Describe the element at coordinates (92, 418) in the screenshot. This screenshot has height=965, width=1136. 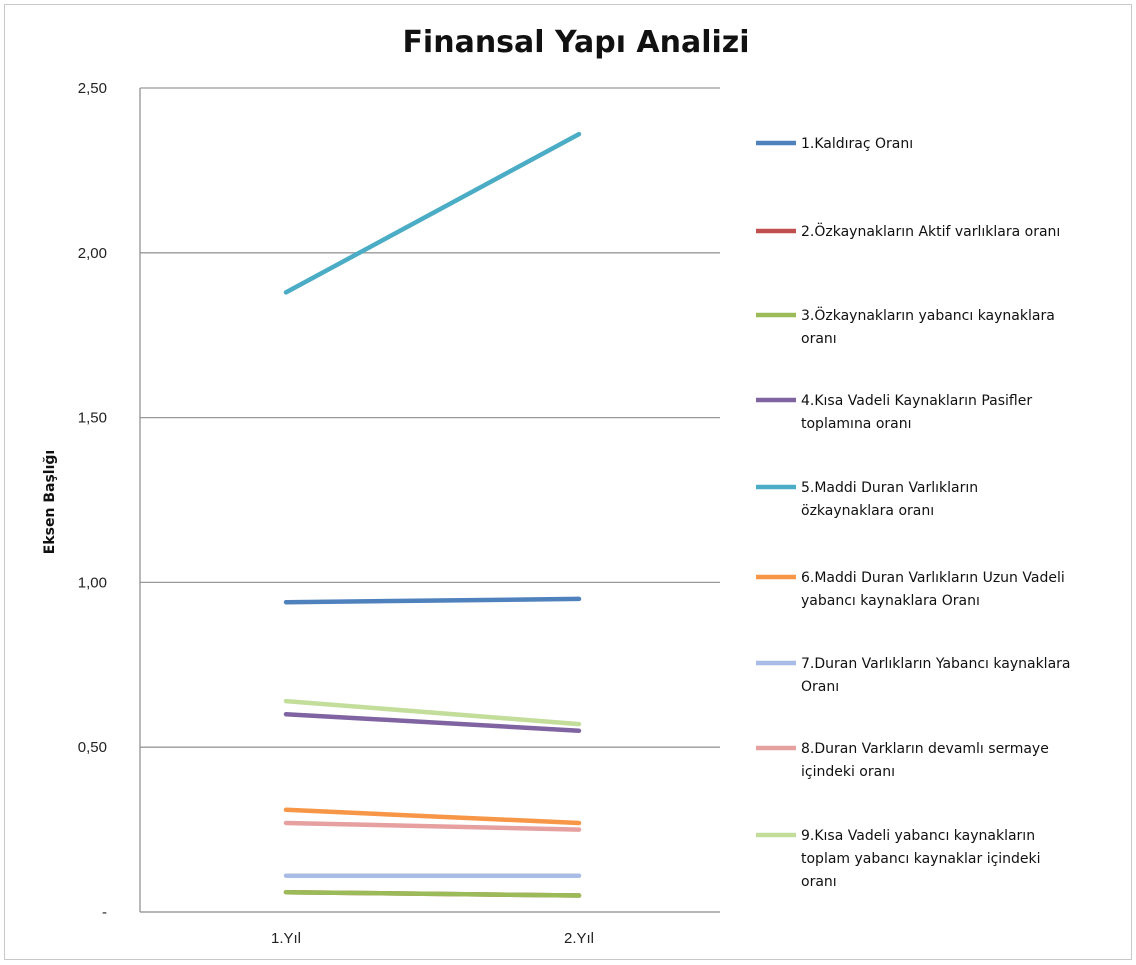
I see `y-tick-label: 1,50` at that location.